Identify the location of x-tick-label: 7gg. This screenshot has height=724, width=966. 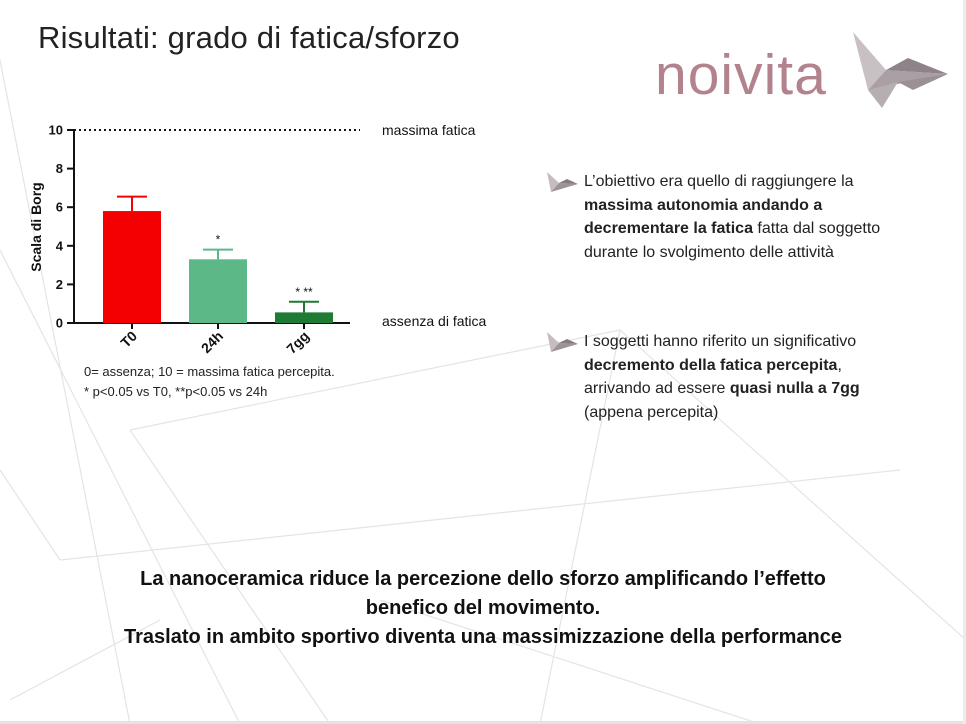
(297, 342).